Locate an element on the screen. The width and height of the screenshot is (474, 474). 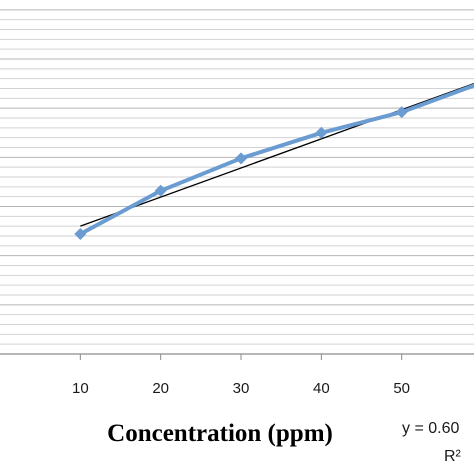
x-axis-title: Concentration (ppm) is located at coordinates (220, 433).